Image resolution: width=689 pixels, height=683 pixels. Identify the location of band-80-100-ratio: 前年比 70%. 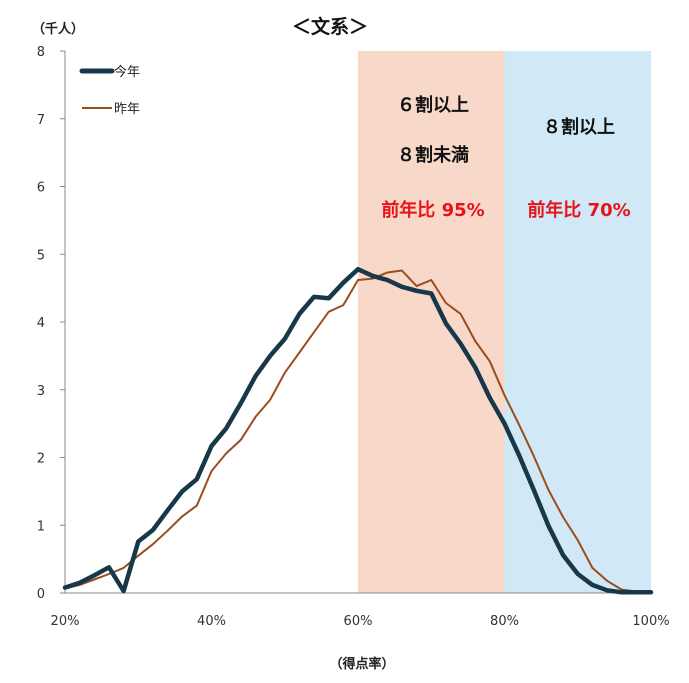
(578, 210).